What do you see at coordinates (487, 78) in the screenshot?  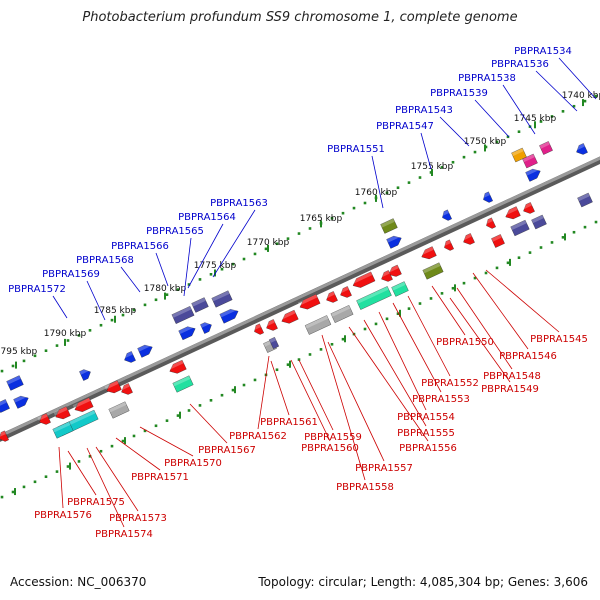 I see `upper-gene-label: PBPRA1538` at bounding box center [487, 78].